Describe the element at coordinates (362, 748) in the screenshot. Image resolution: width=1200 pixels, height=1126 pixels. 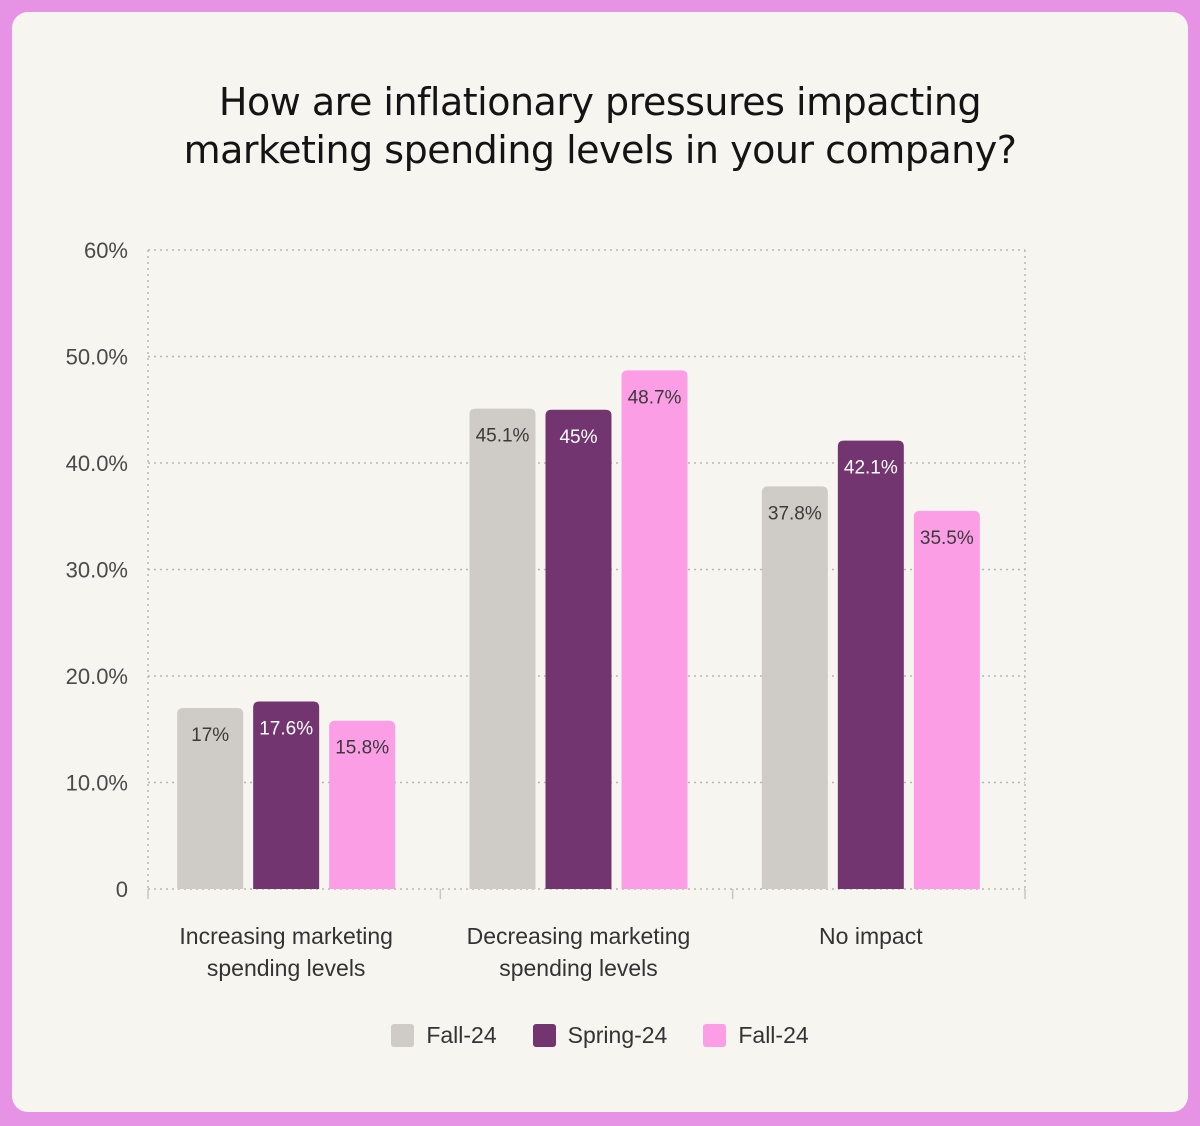
I see `bar-value-label: 15.8%` at that location.